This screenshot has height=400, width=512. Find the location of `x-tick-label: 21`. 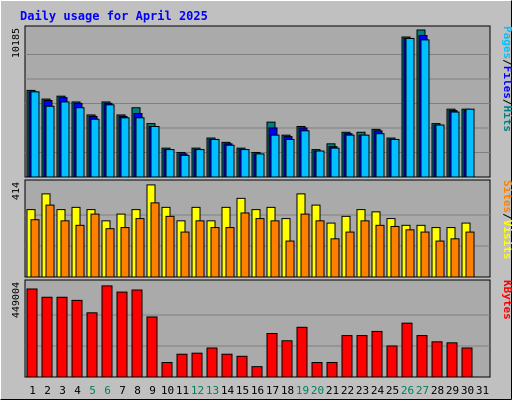

x-tick-label: 21 is located at coordinates (332, 390).